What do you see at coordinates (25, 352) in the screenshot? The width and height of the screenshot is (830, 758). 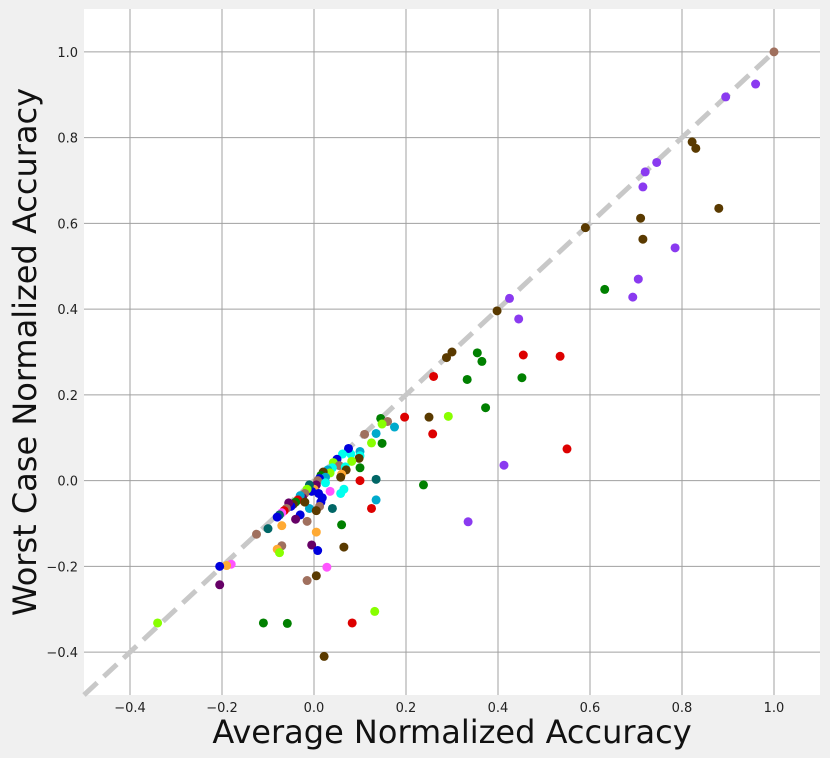 I see `y-axis-label: Worst Case Normalized Accuracy` at bounding box center [25, 352].